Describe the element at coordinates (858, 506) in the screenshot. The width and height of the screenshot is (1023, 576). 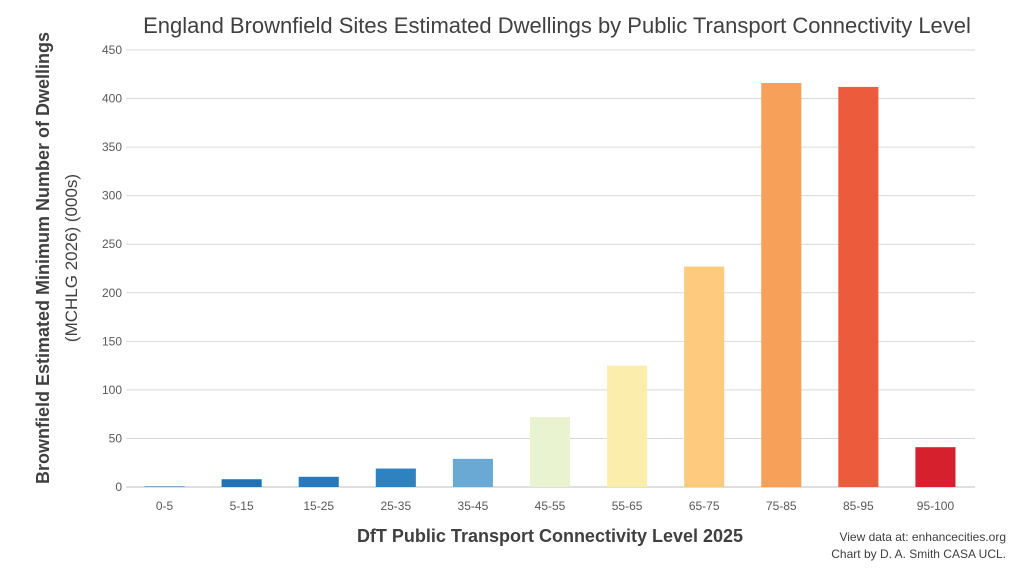
I see `x-tick-label: 85-95` at that location.